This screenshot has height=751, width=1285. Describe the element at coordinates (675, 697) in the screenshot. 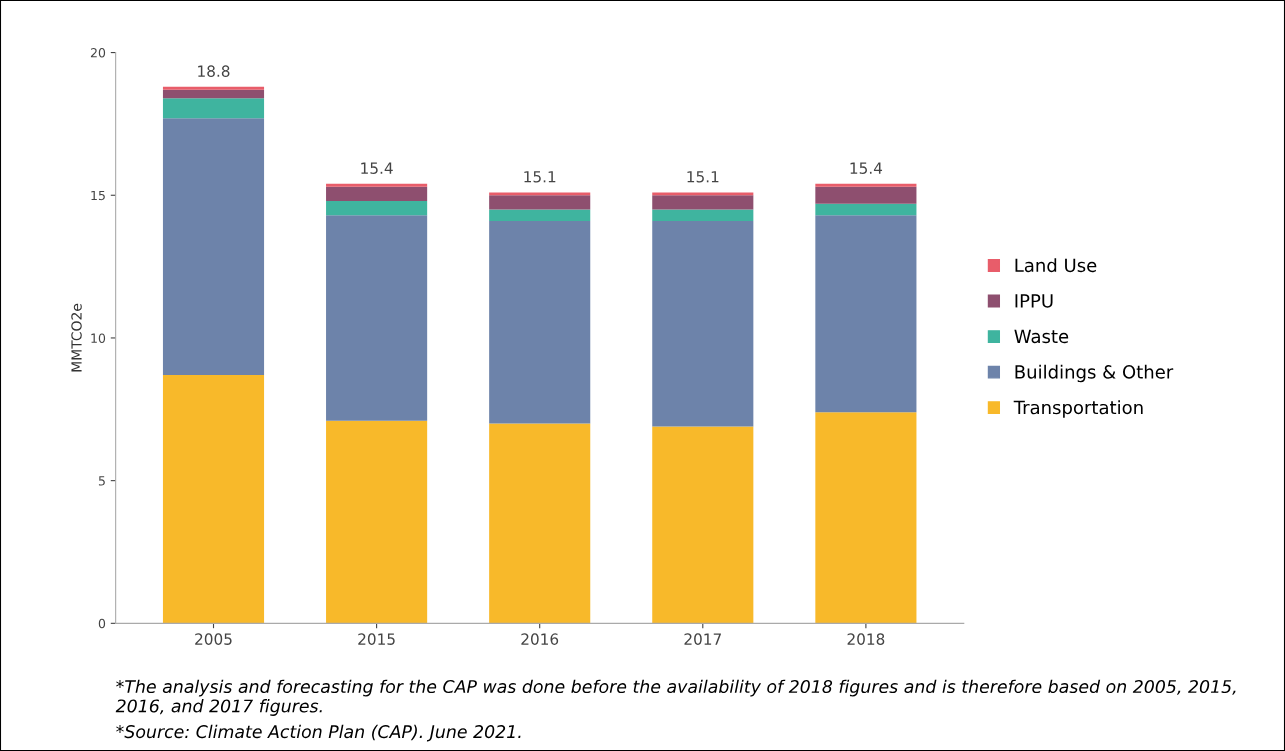

I see `text: *The analysis and forecasting for the CAP was done before the availability of 2018 figures and is therefore based on 2005, 2015, 2016, and 2017 figures.` at that location.